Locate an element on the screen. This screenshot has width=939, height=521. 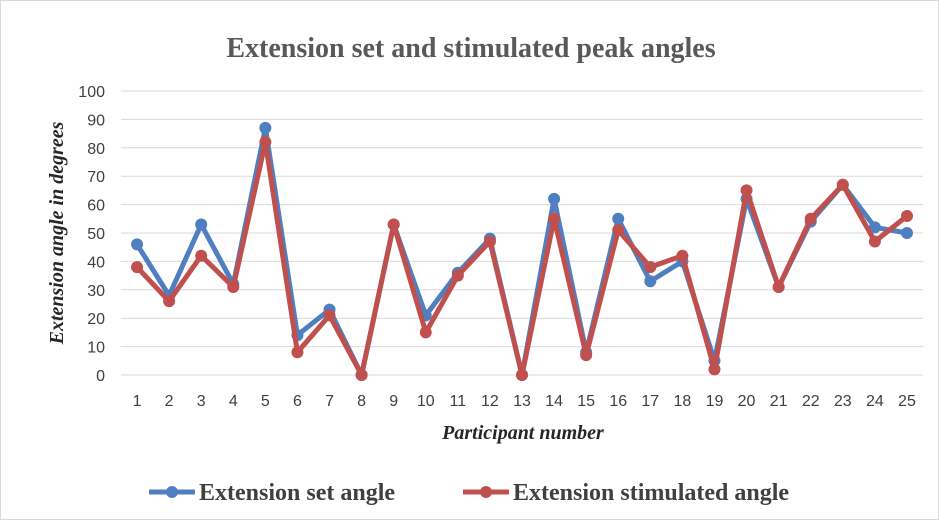
x-tick-label: 18 is located at coordinates (683, 401).